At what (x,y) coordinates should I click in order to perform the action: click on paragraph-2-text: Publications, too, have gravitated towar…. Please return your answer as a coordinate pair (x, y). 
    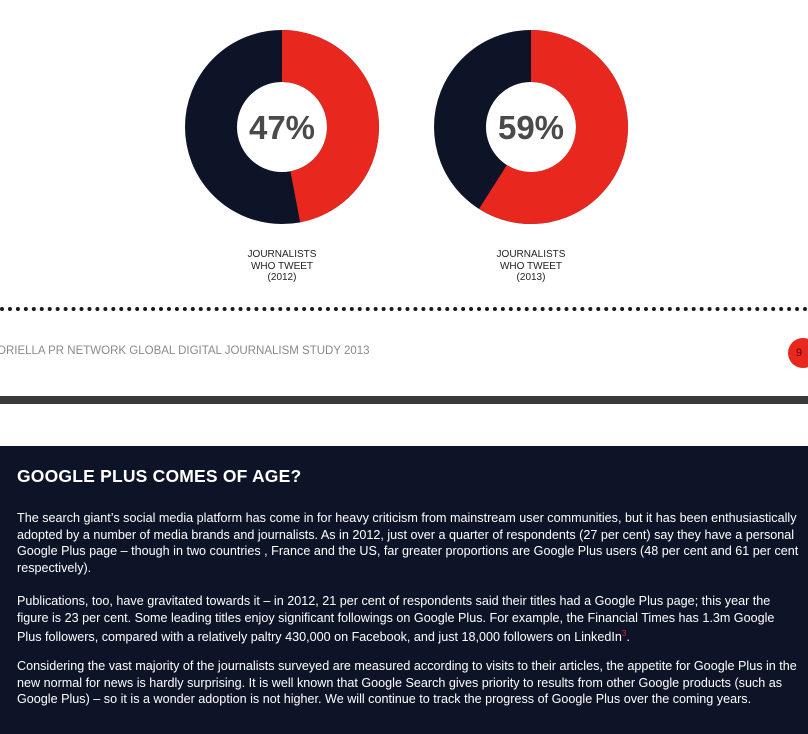
    Looking at the image, I should click on (396, 619).